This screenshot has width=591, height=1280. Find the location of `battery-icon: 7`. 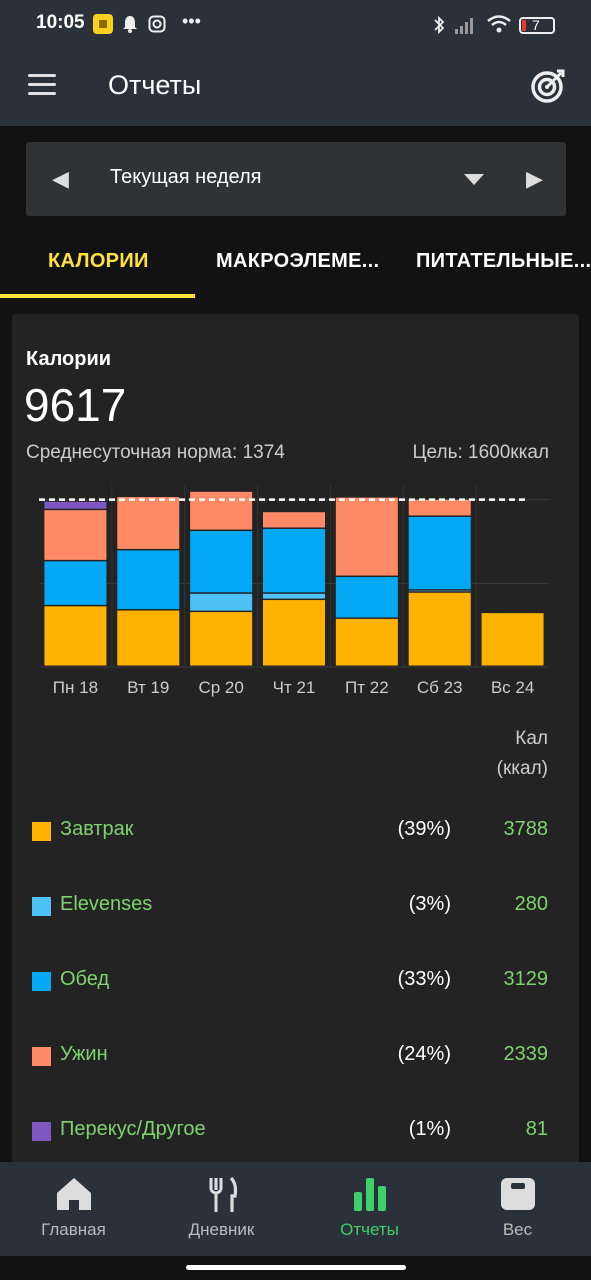

battery-icon: 7 is located at coordinates (537, 25).